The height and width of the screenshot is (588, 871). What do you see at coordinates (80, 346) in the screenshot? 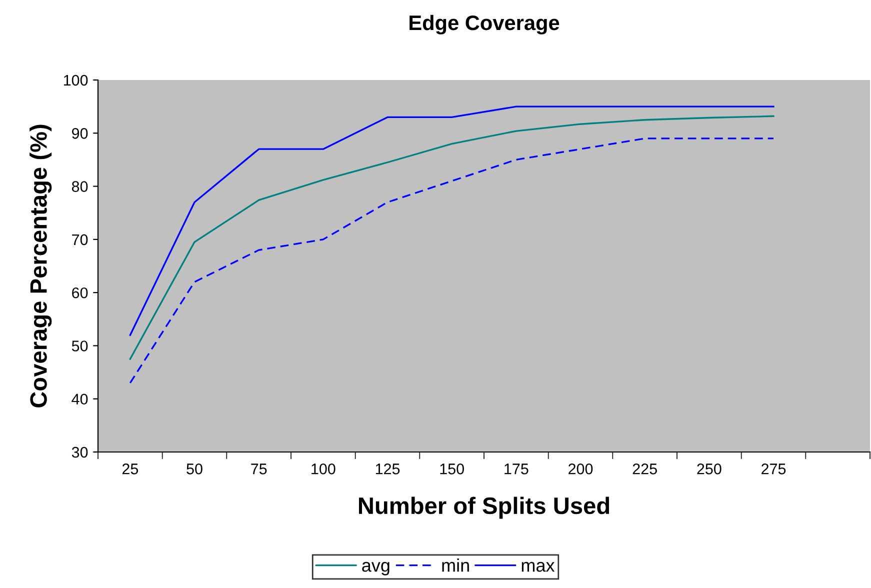
I see `y-tick-label: 50` at bounding box center [80, 346].